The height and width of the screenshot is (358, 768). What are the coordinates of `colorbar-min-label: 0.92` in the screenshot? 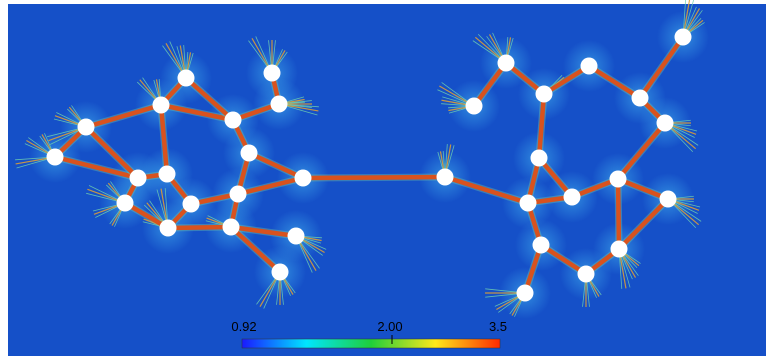 It's located at (243, 326).